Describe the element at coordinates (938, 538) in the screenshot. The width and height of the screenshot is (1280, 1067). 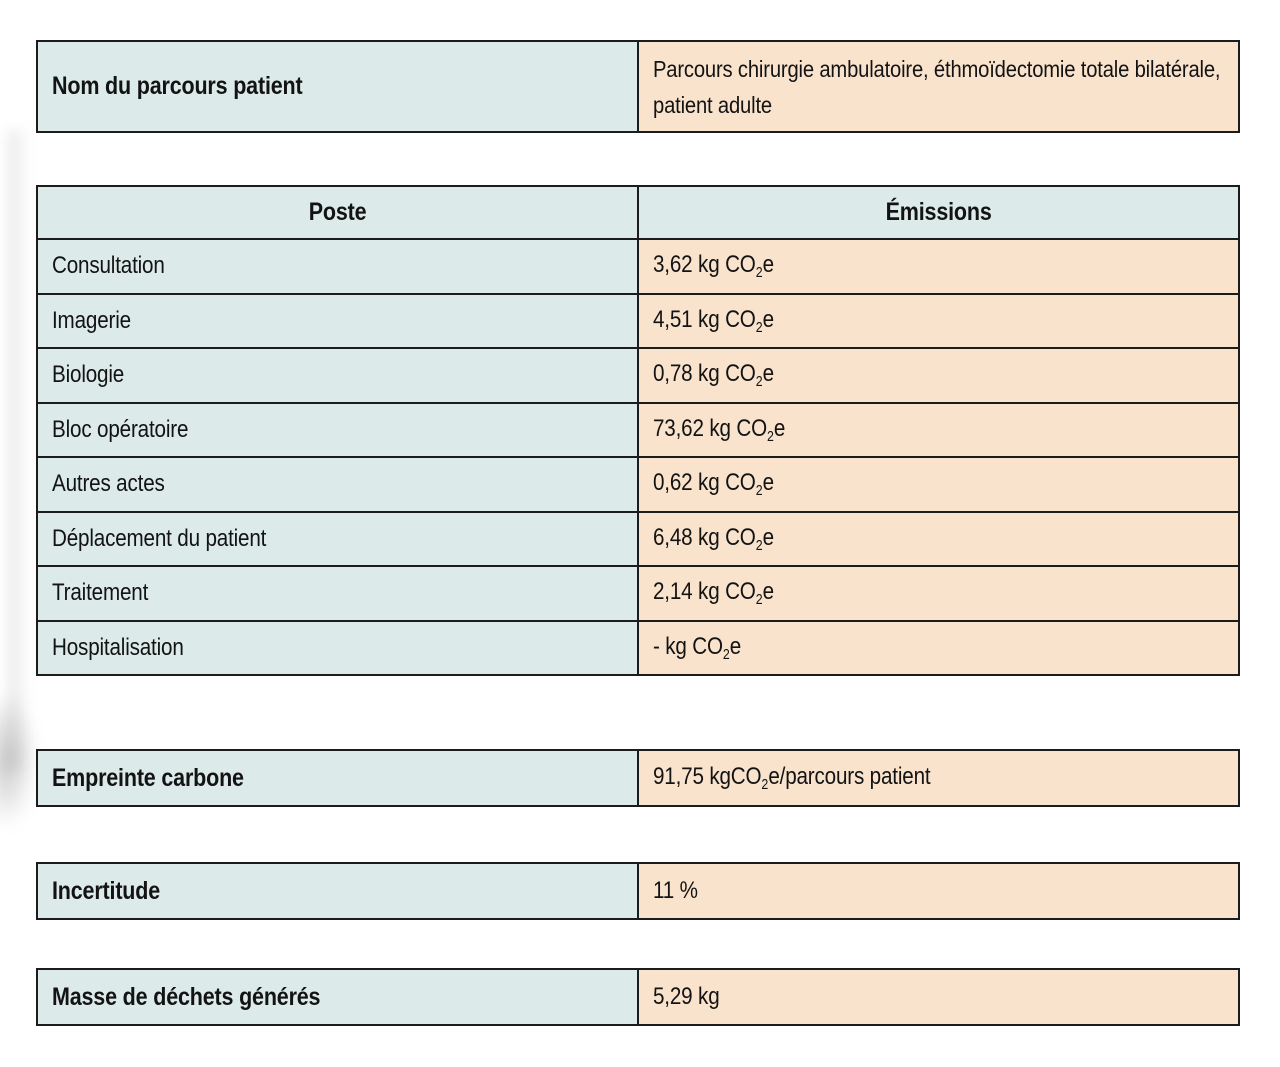
I see `emission-value-cell: 6,48 kg CO2e` at that location.